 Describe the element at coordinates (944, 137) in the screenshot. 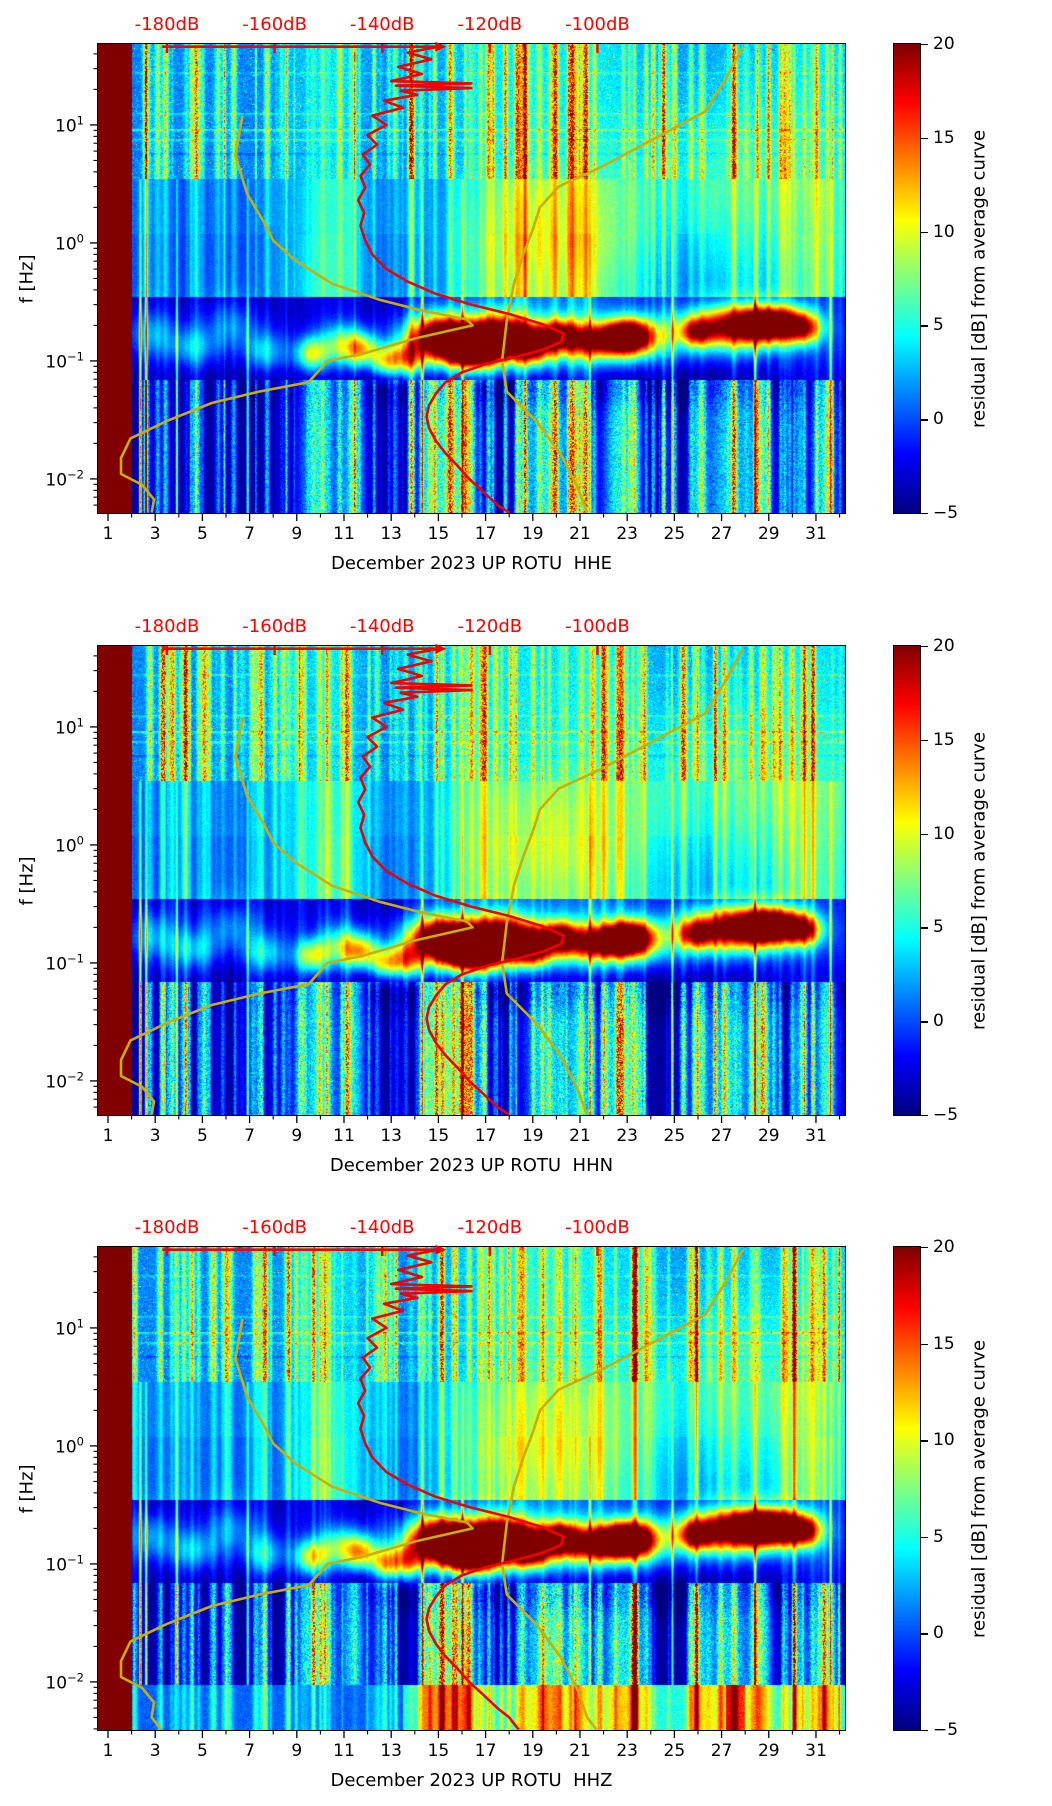

I see `colorbar-tick-label: 15` at that location.